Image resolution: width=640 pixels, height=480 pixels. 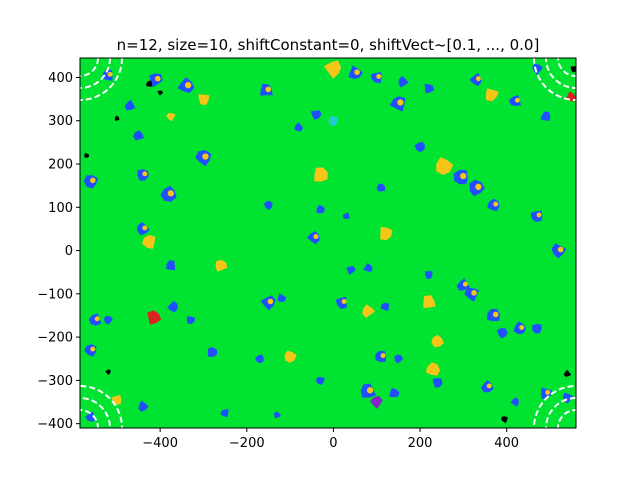 What do you see at coordinates (420, 443) in the screenshot?
I see `x-tick-label: 200` at bounding box center [420, 443].